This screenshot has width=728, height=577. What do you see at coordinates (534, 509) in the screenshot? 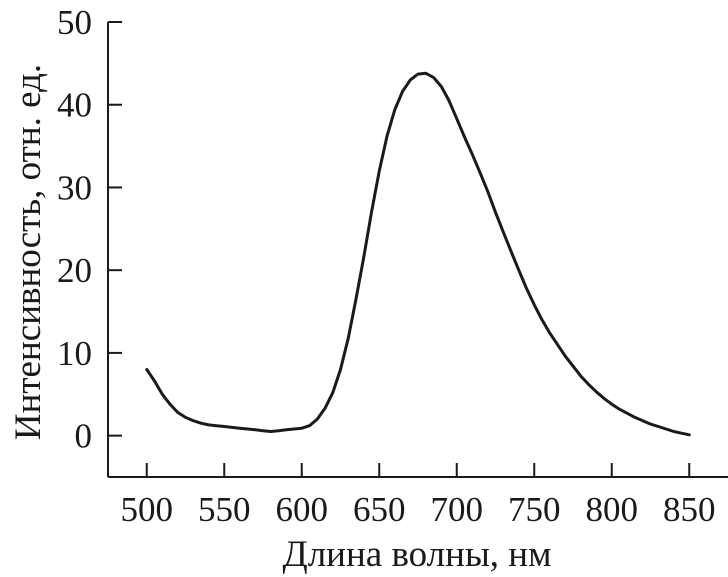
I see `x-tick-label: 750` at bounding box center [534, 509].